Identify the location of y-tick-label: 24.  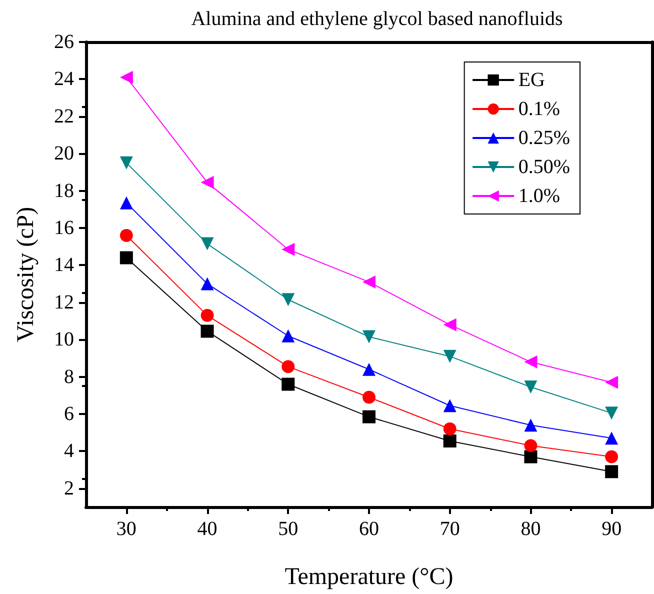
(64, 79).